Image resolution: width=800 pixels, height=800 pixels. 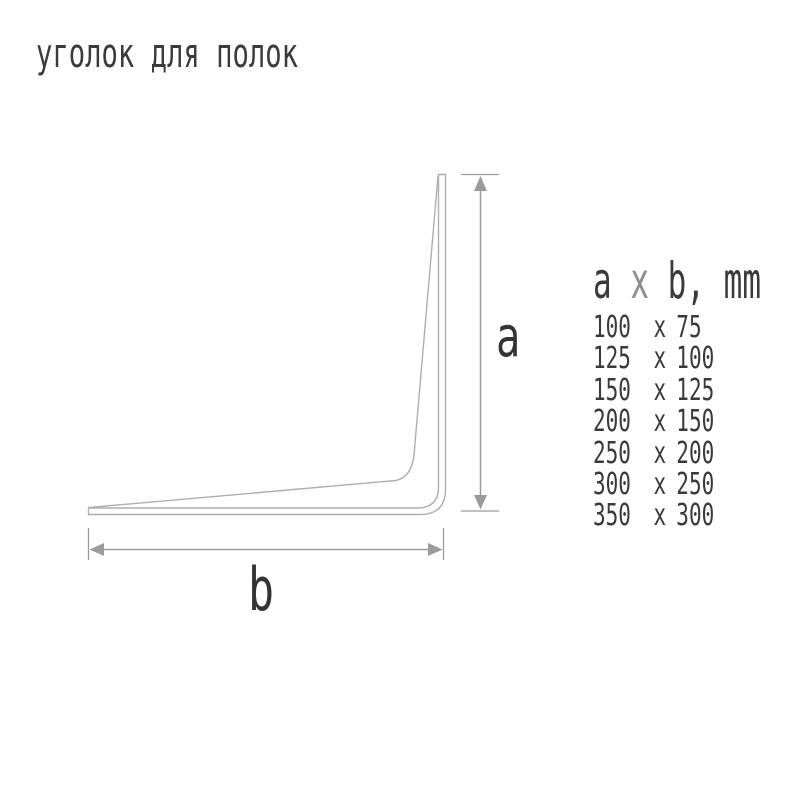 I want to click on table-row: 350 x 300, so click(x=679, y=516).